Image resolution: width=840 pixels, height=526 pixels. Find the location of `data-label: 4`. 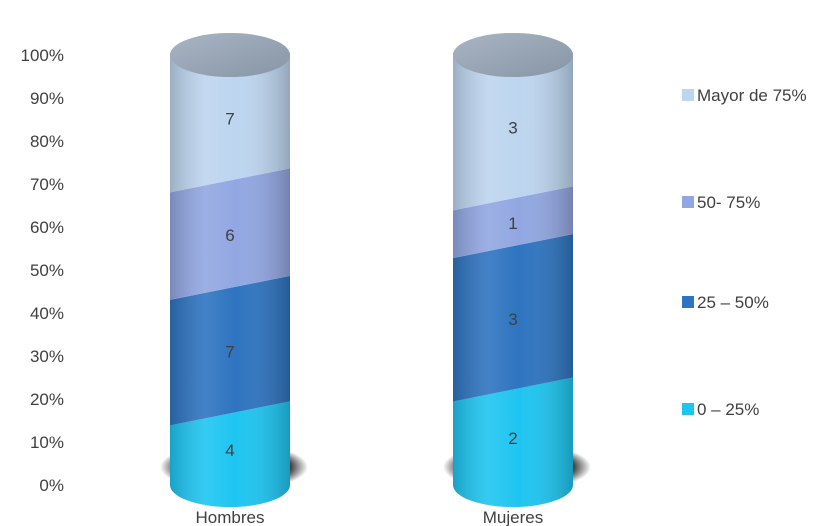

data-label: 4 is located at coordinates (229, 450).